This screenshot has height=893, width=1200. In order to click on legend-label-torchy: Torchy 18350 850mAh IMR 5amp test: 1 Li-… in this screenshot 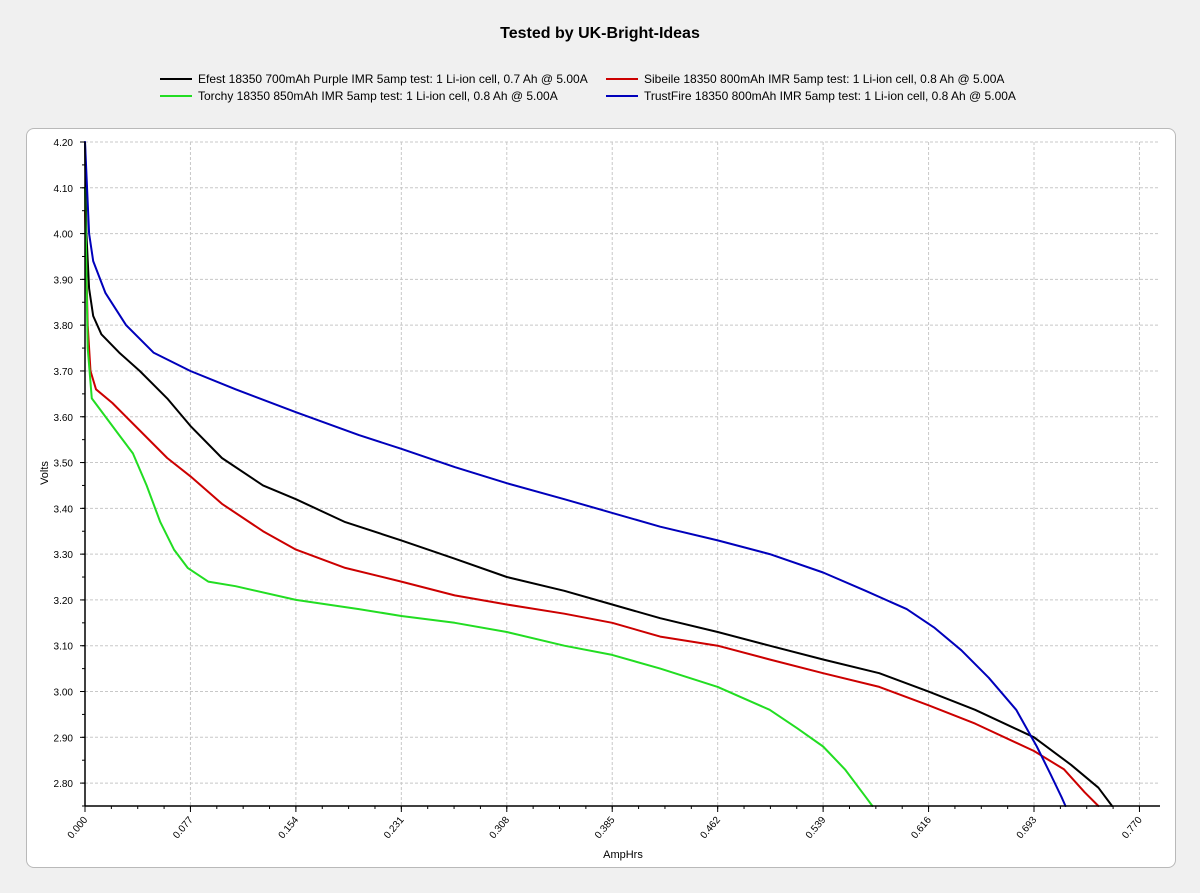, I will do `click(378, 96)`.